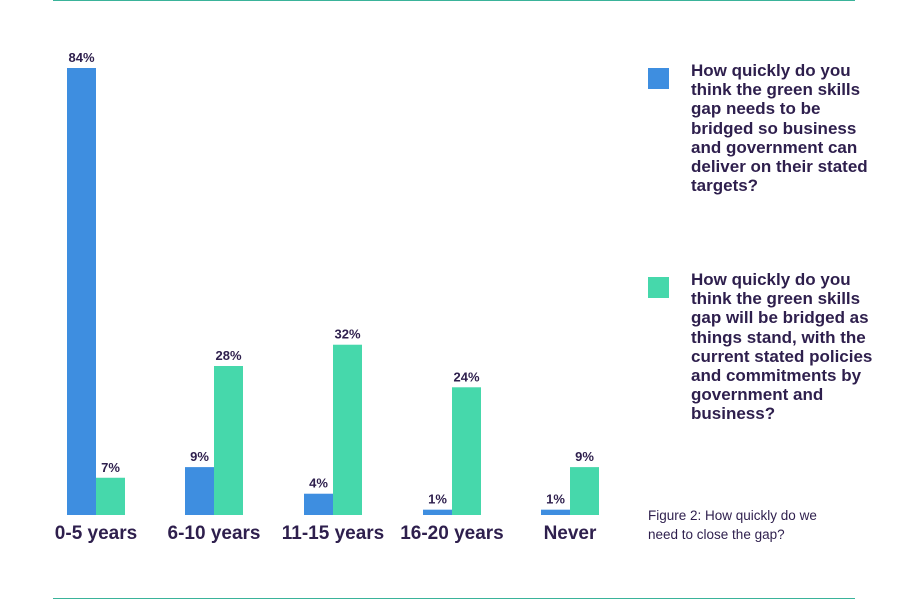 The image size is (900, 600). I want to click on data-label-series-1-4: 1%, so click(437, 499).